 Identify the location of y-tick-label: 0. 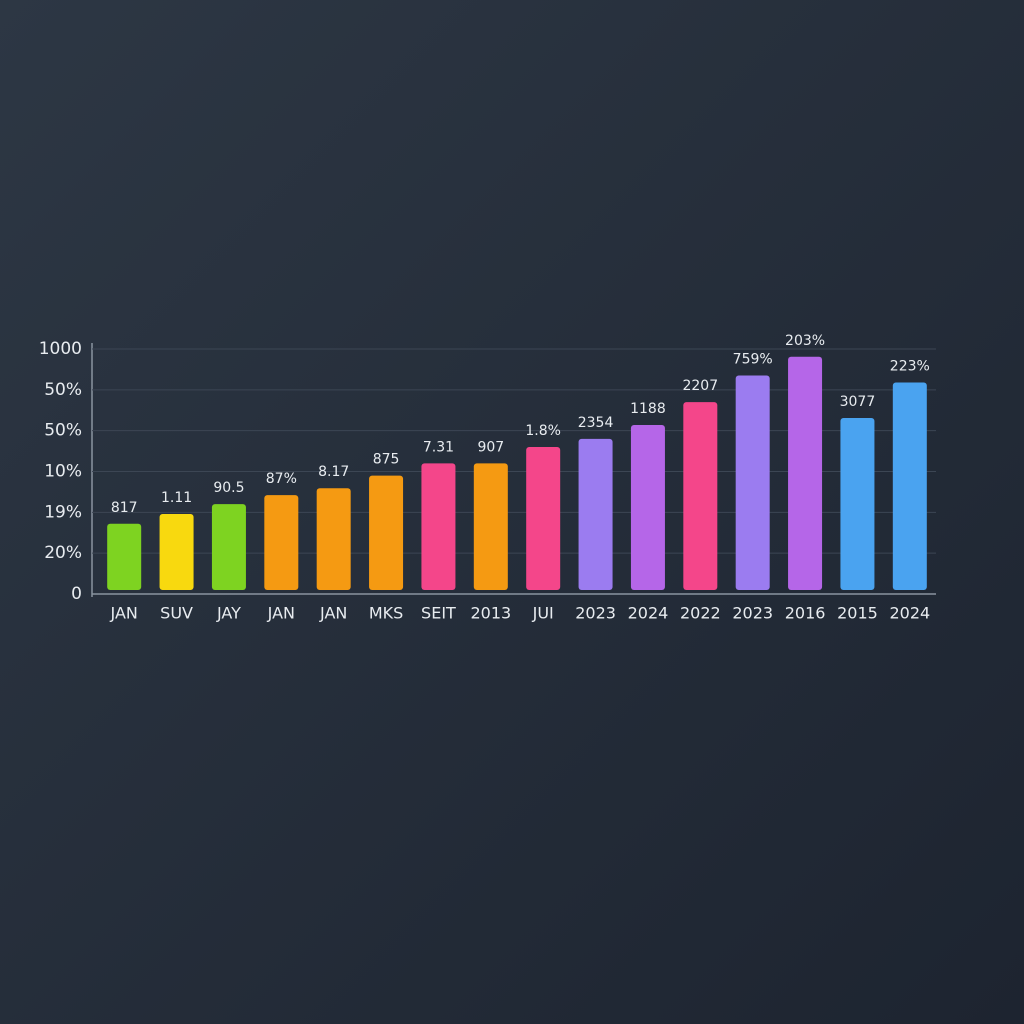
(76, 594).